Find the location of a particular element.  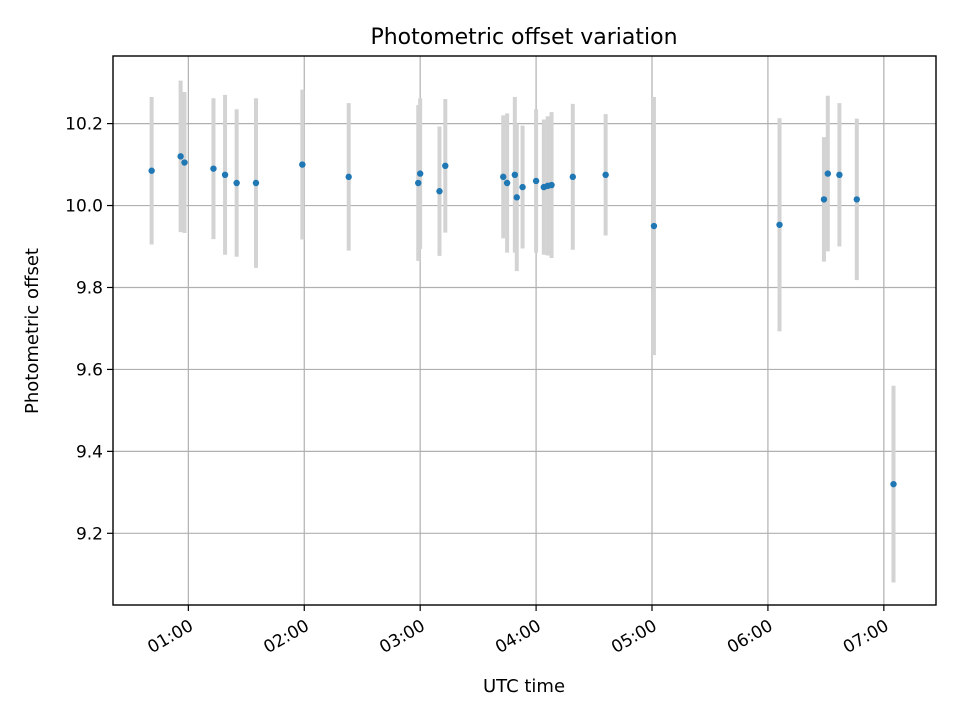

x-tick-label: 05:00 is located at coordinates (634, 637).